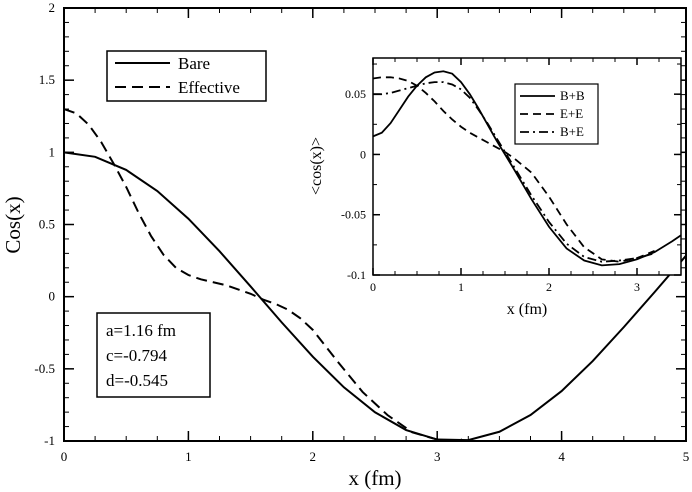 Image resolution: width=692 pixels, height=492 pixels. Describe the element at coordinates (44, 368) in the screenshot. I see `main-y-tick-label: -0.5` at that location.